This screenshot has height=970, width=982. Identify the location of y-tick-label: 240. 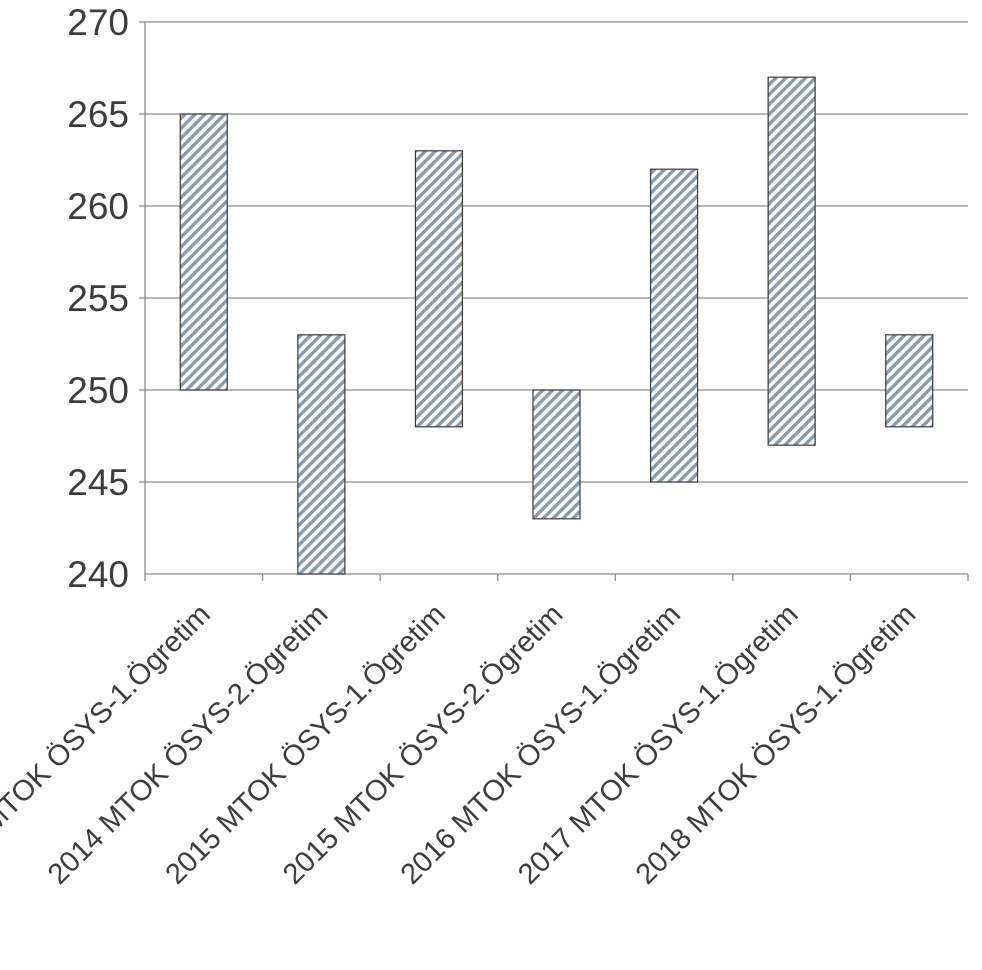
(98, 574).